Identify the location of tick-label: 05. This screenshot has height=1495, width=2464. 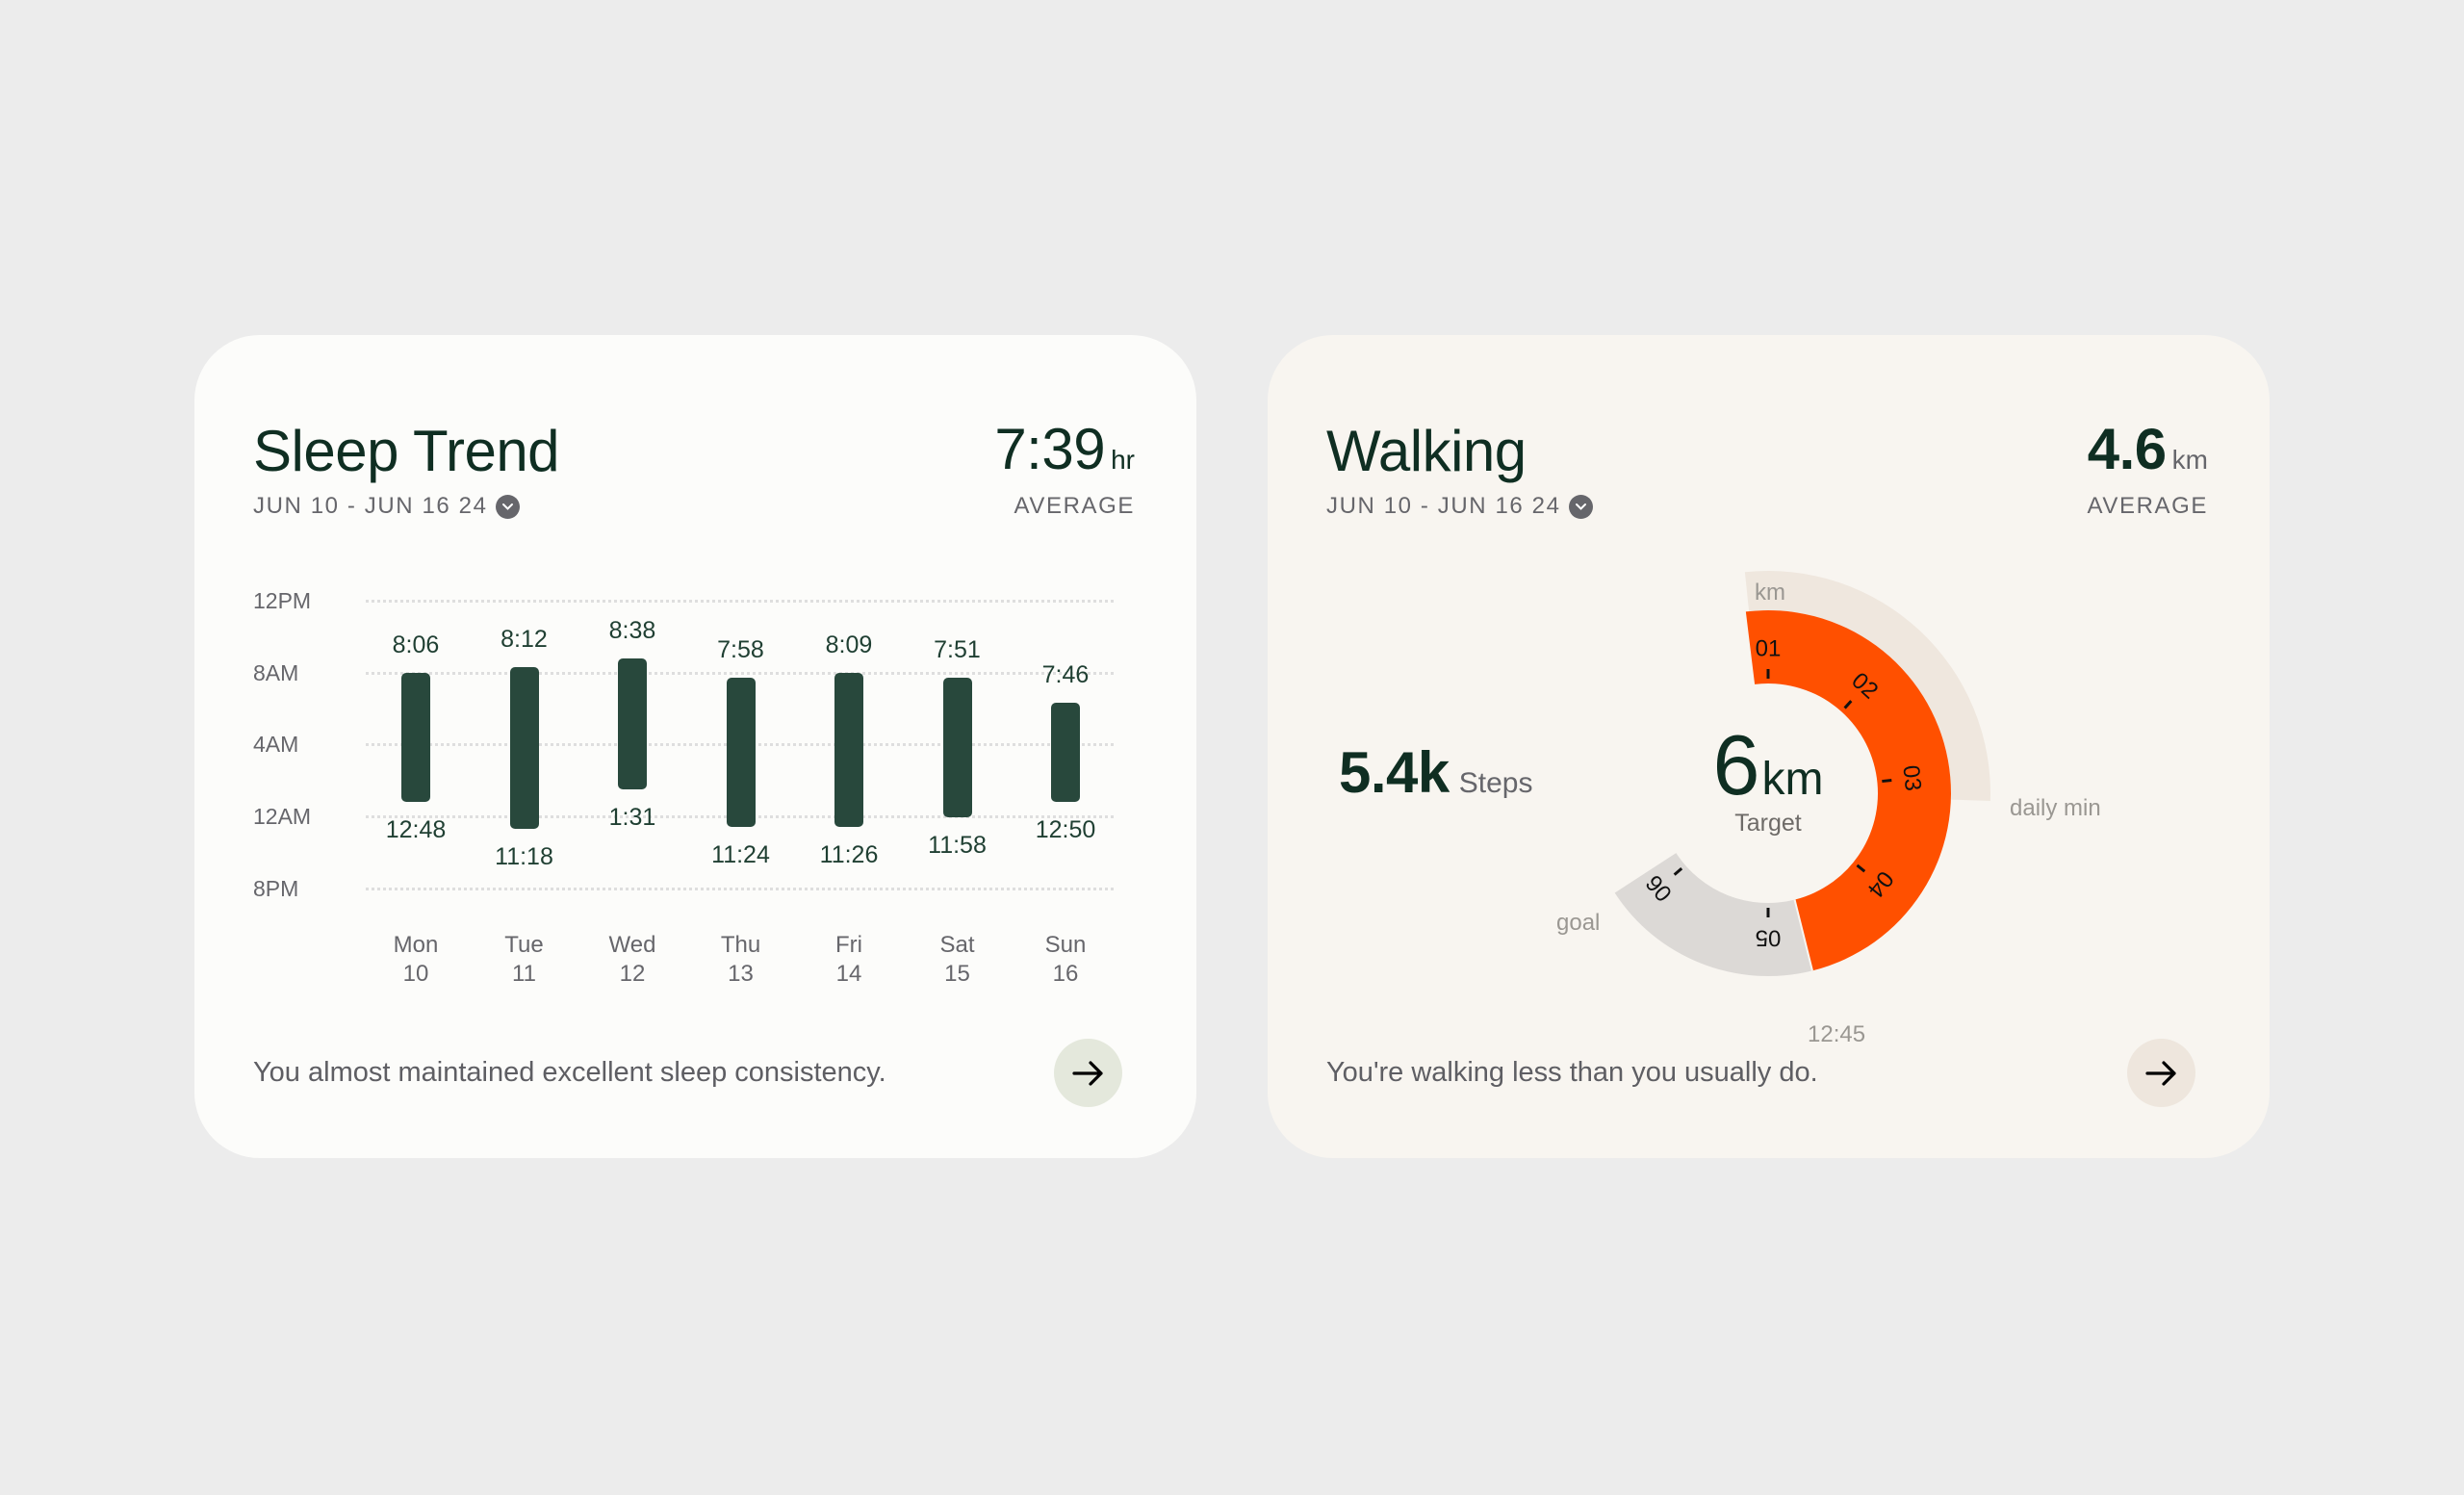
(1769, 938).